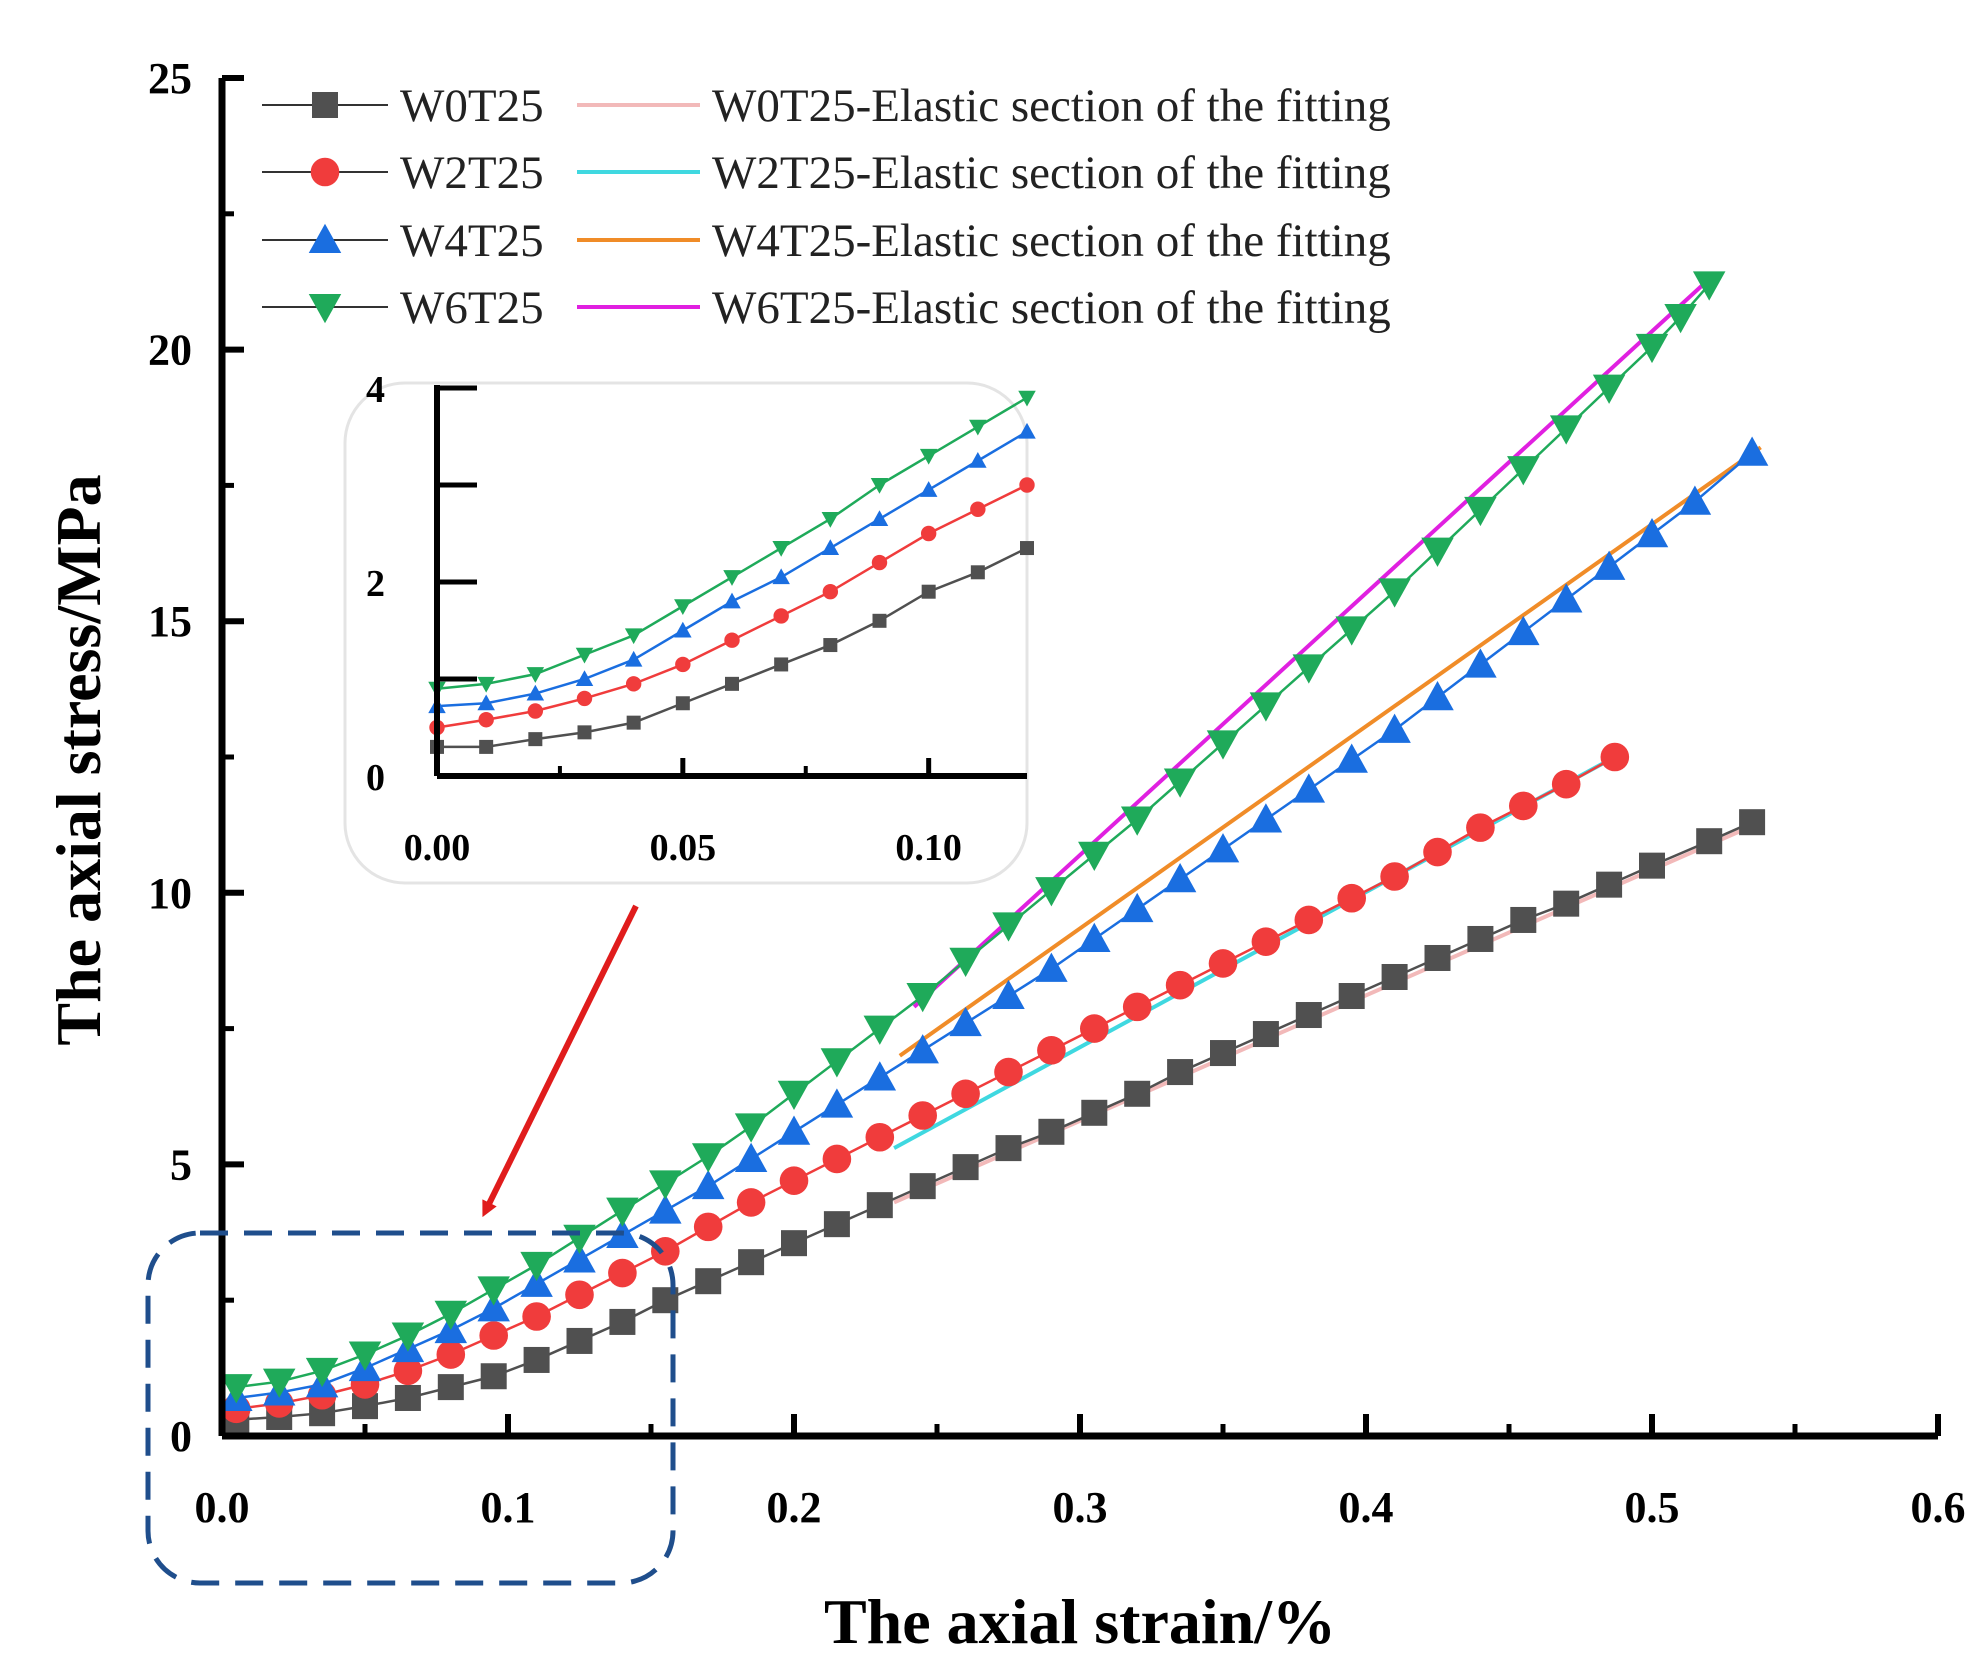 The height and width of the screenshot is (1680, 1982). Describe the element at coordinates (1327, 1012) in the screenshot. I see `fit-line-w0t25` at that location.